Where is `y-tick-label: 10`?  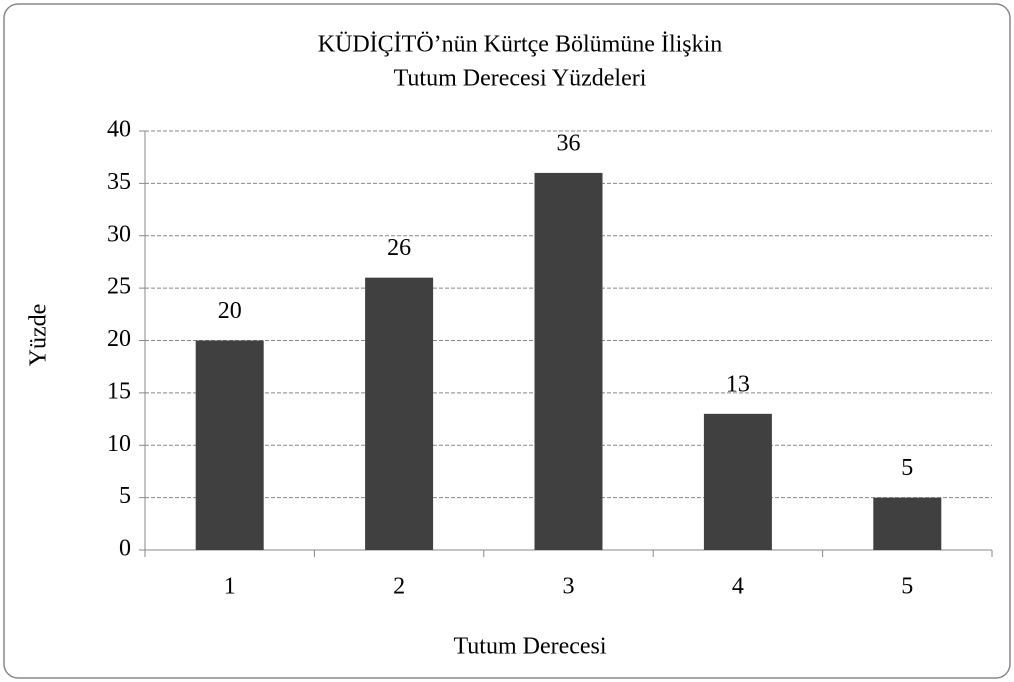 y-tick-label: 10 is located at coordinates (119, 444).